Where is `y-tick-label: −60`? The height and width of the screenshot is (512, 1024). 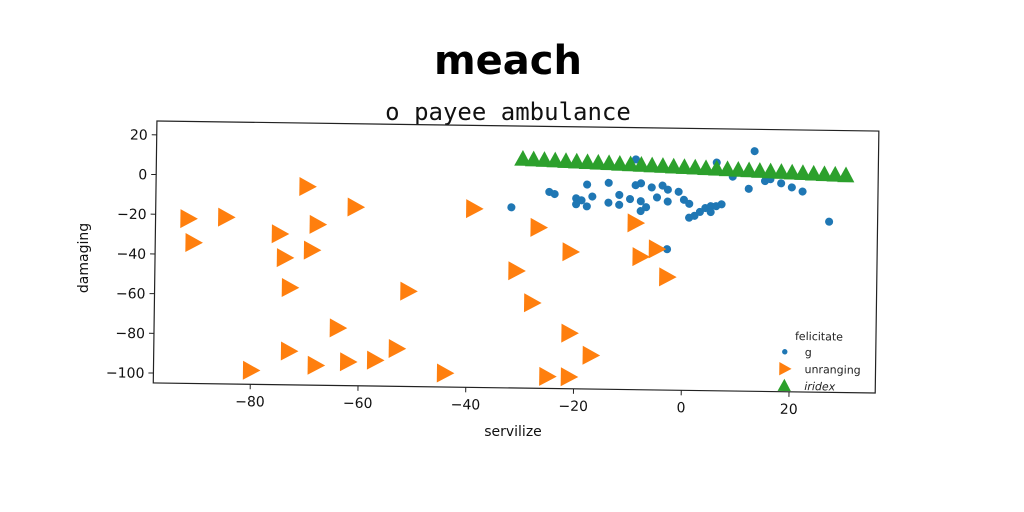
y-tick-label: −60 is located at coordinates (131, 294).